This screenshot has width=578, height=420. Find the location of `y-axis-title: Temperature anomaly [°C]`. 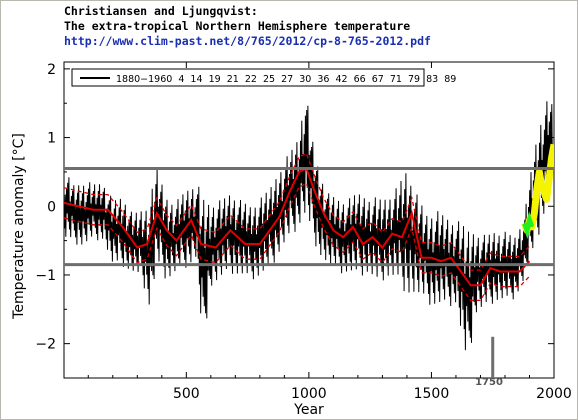

y-axis-title: Temperature anomaly [°C] is located at coordinates (19, 226).